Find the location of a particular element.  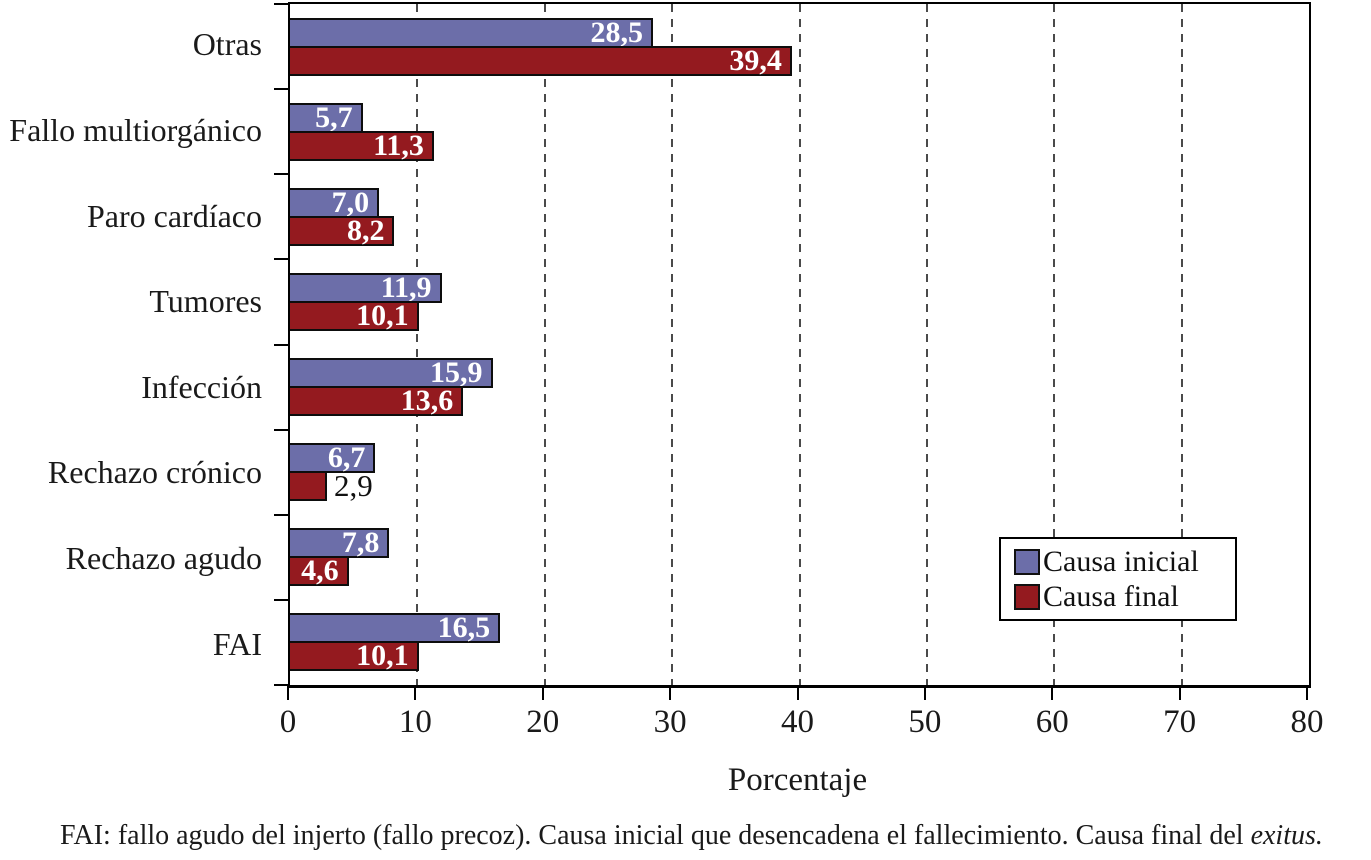

x-tick-label: 20 is located at coordinates (543, 722).